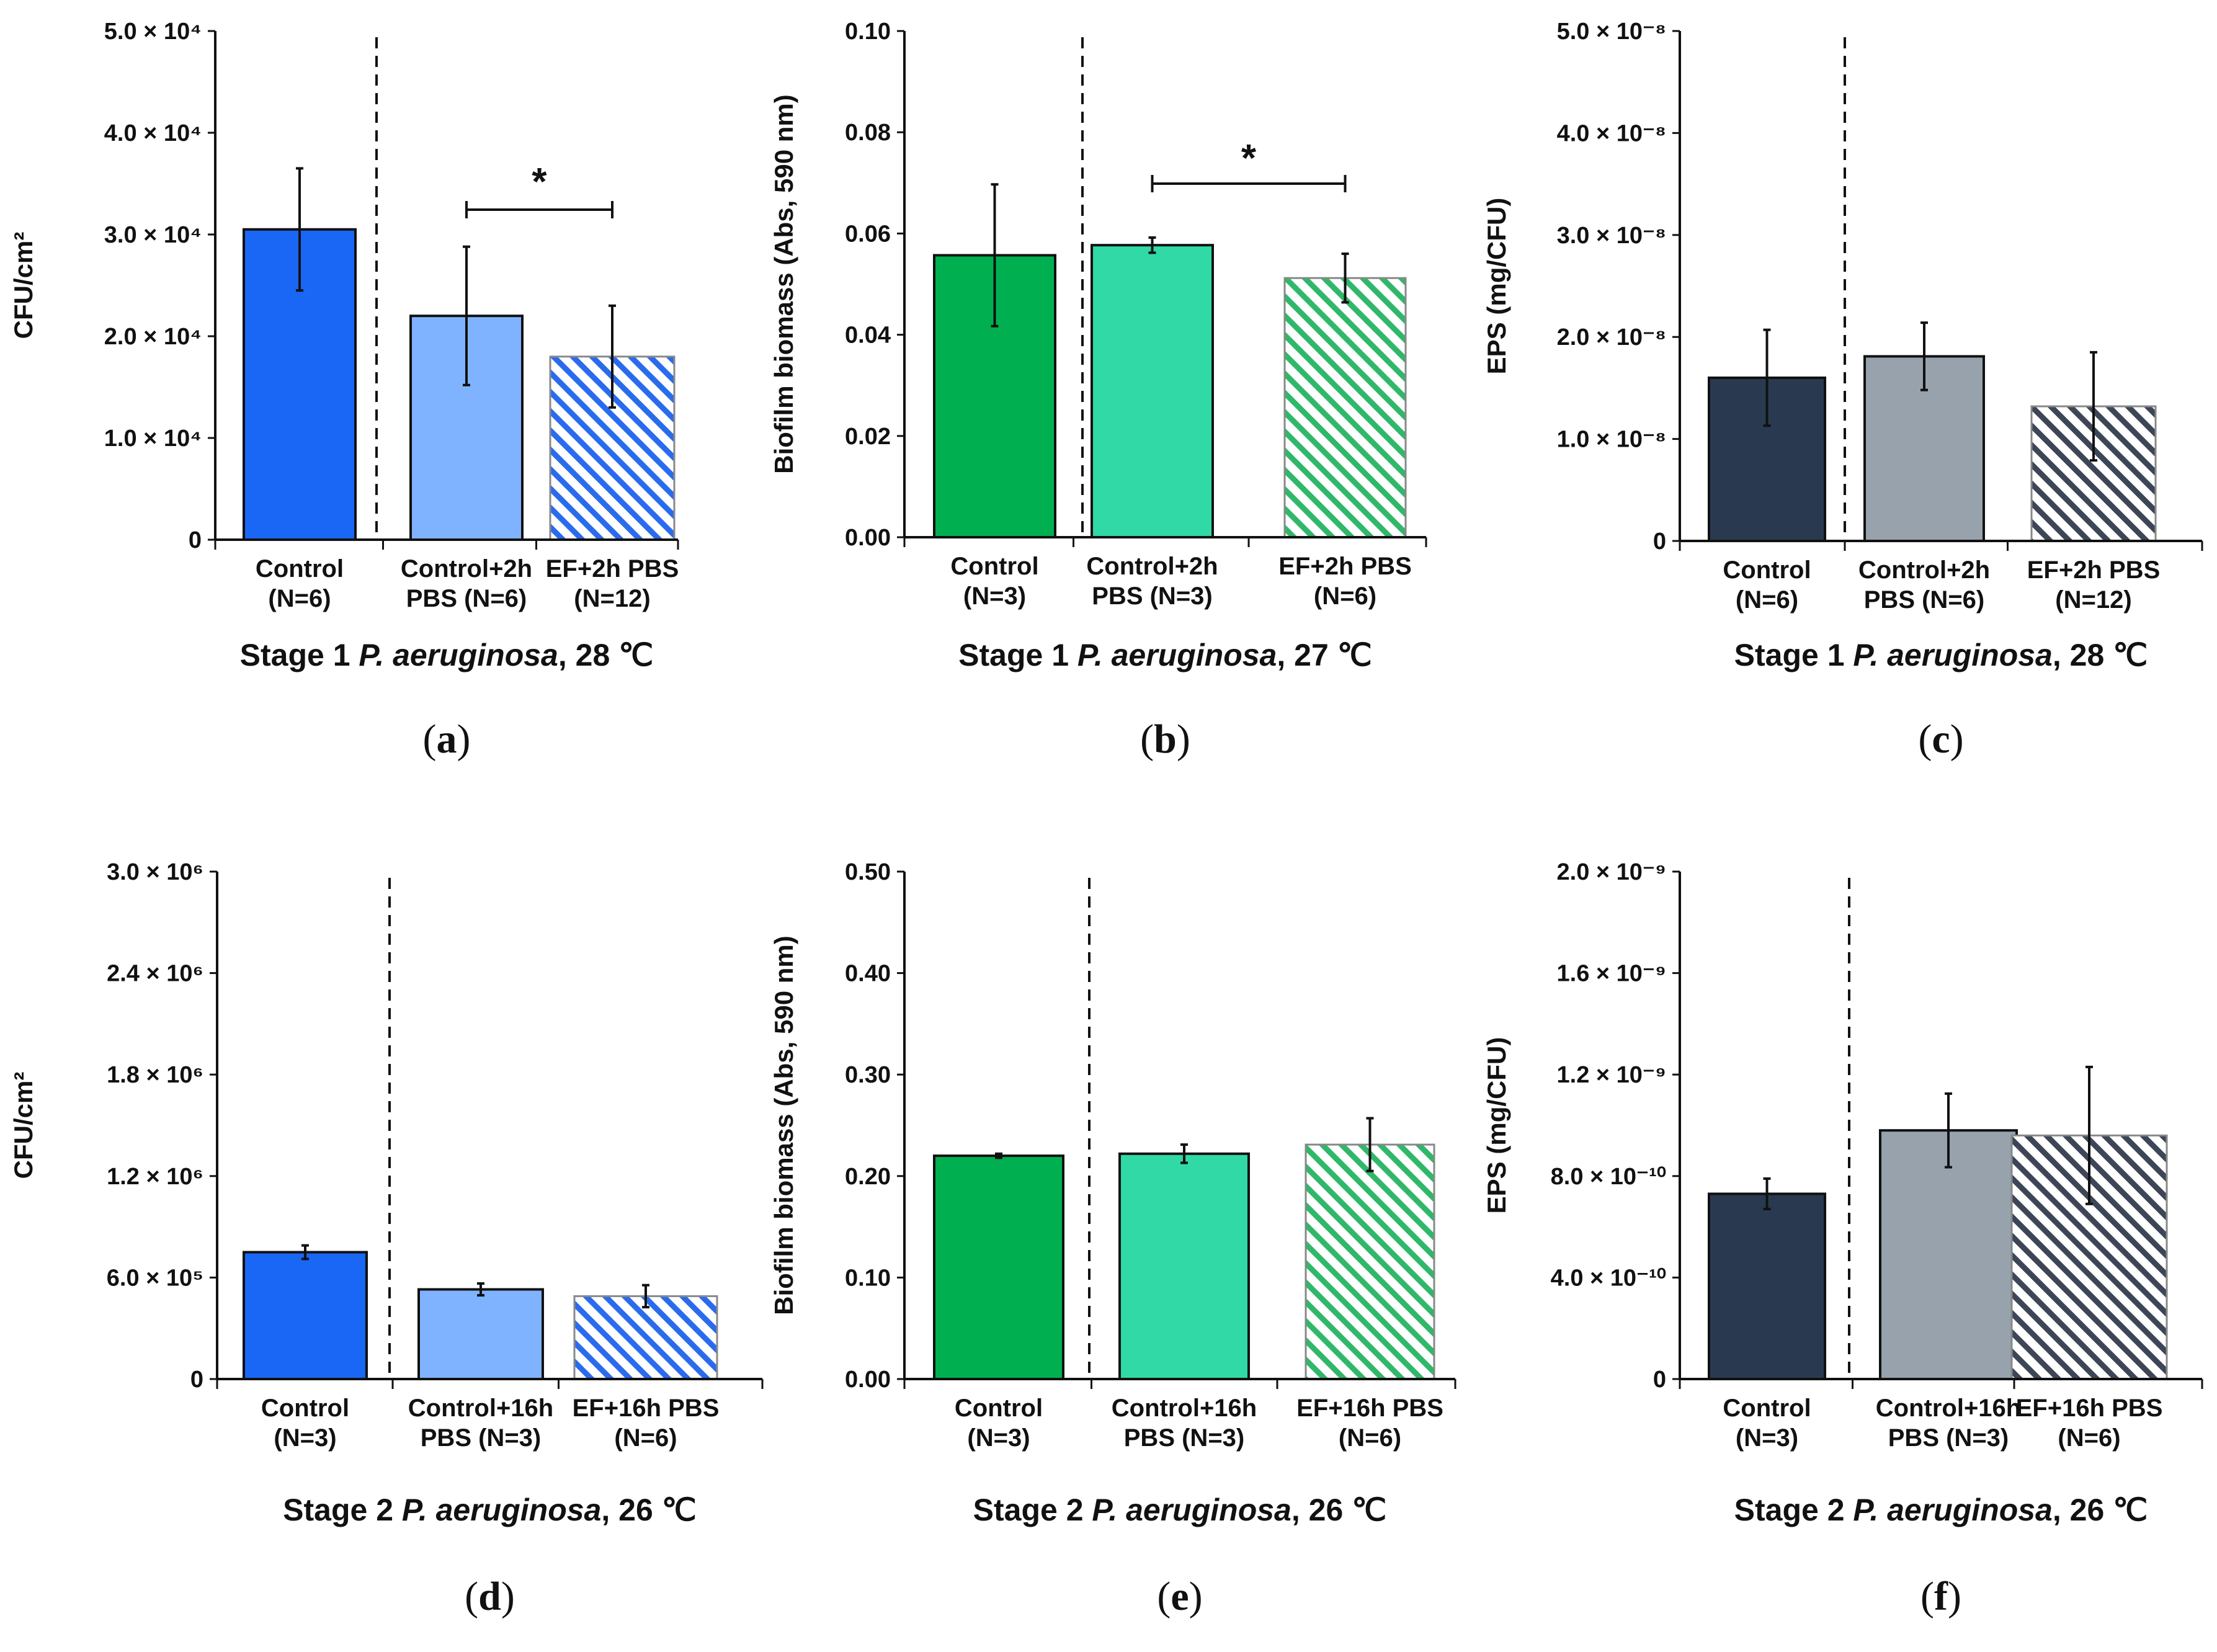 This screenshot has height=1652, width=2217. I want to click on y-tick-label: 2.4 × 10⁶, so click(155, 974).